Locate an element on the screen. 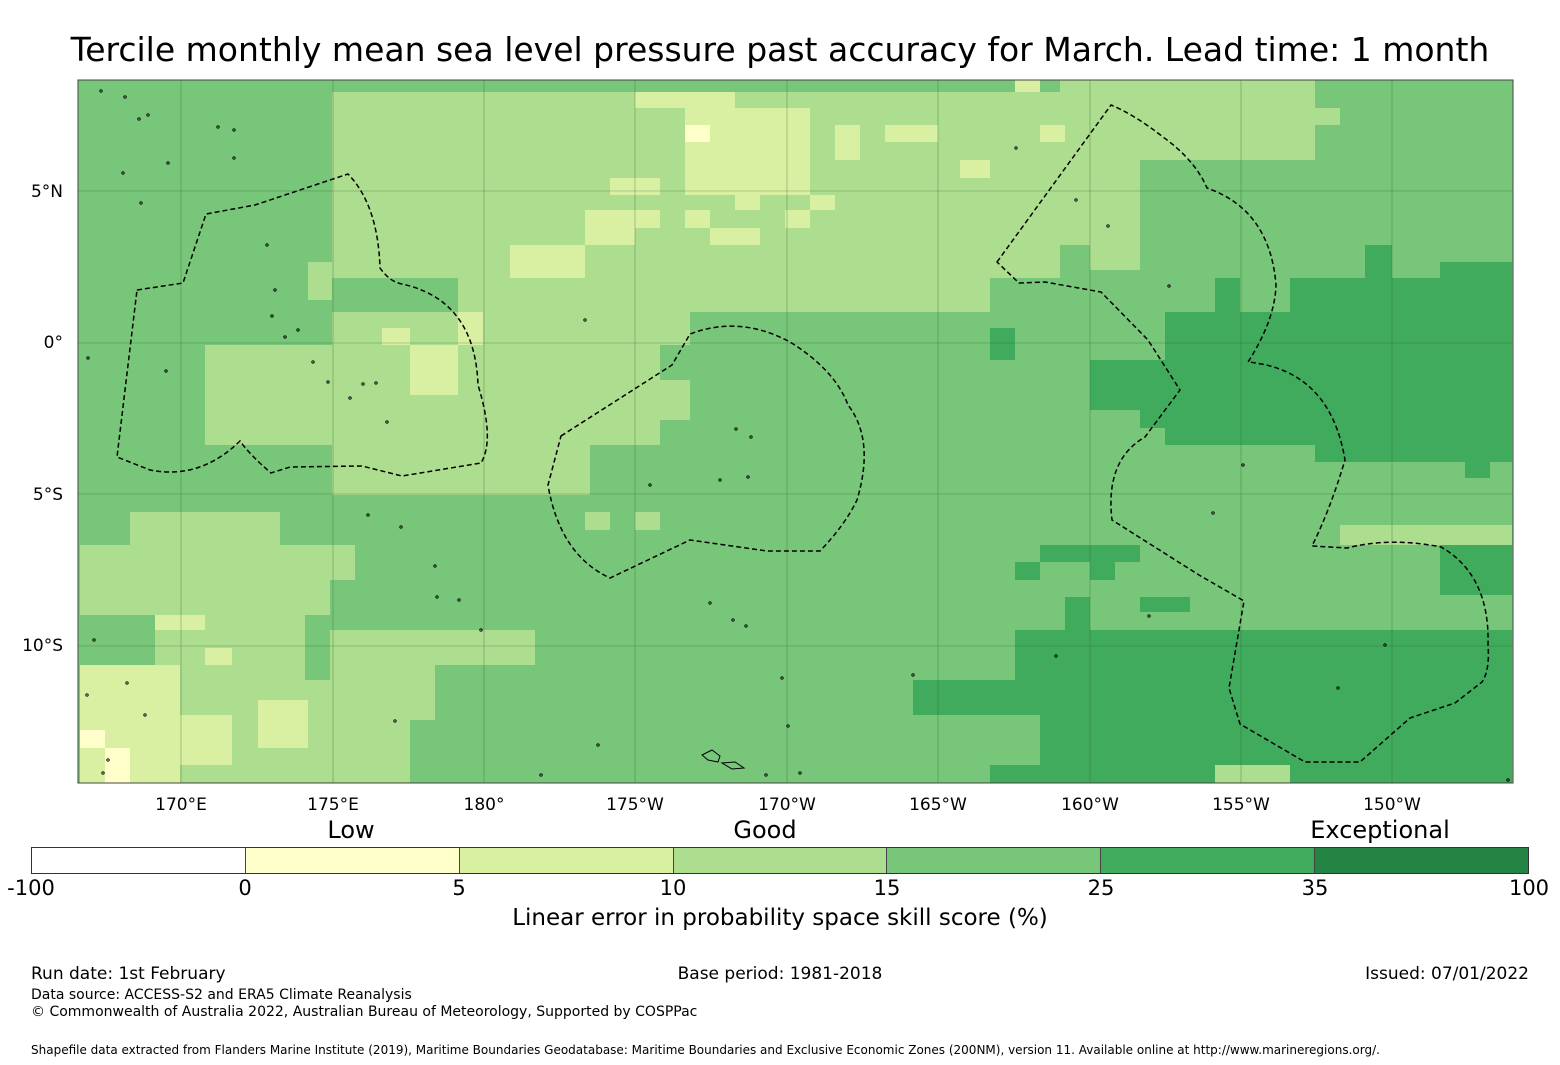 The height and width of the screenshot is (1065, 1560). latitude-labels: 5°N 0° 5°S 10°S is located at coordinates (42, 419).